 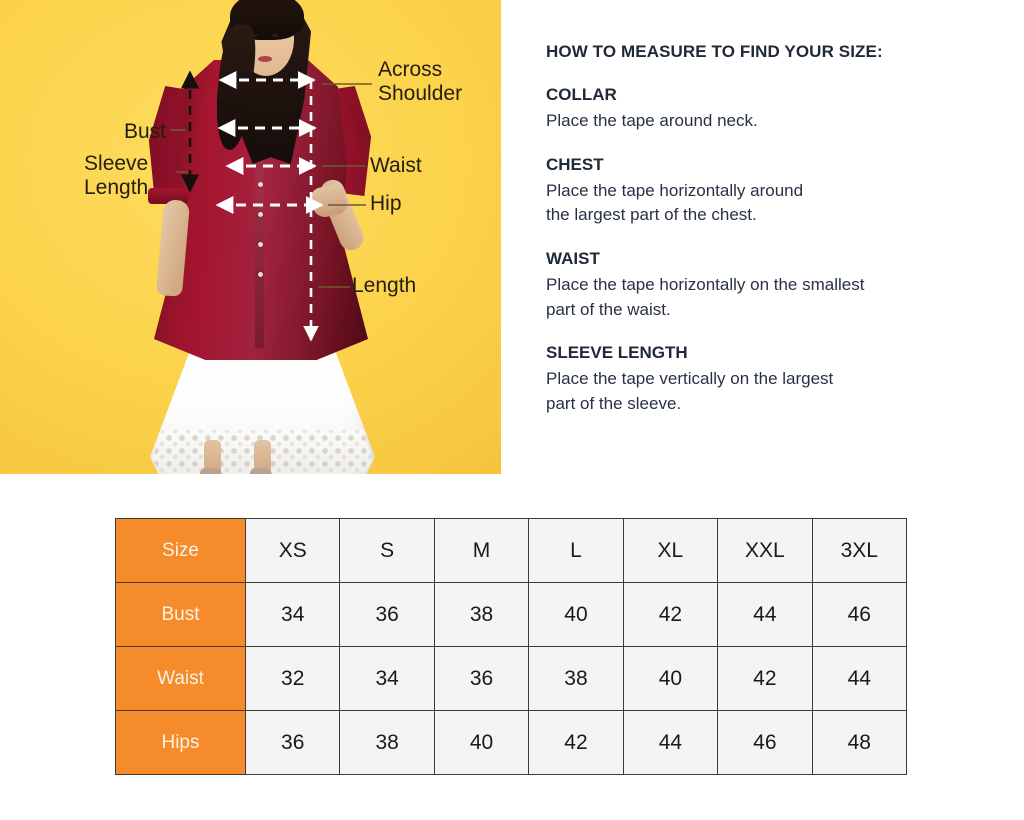 What do you see at coordinates (262, 457) in the screenshot?
I see `right-leg` at bounding box center [262, 457].